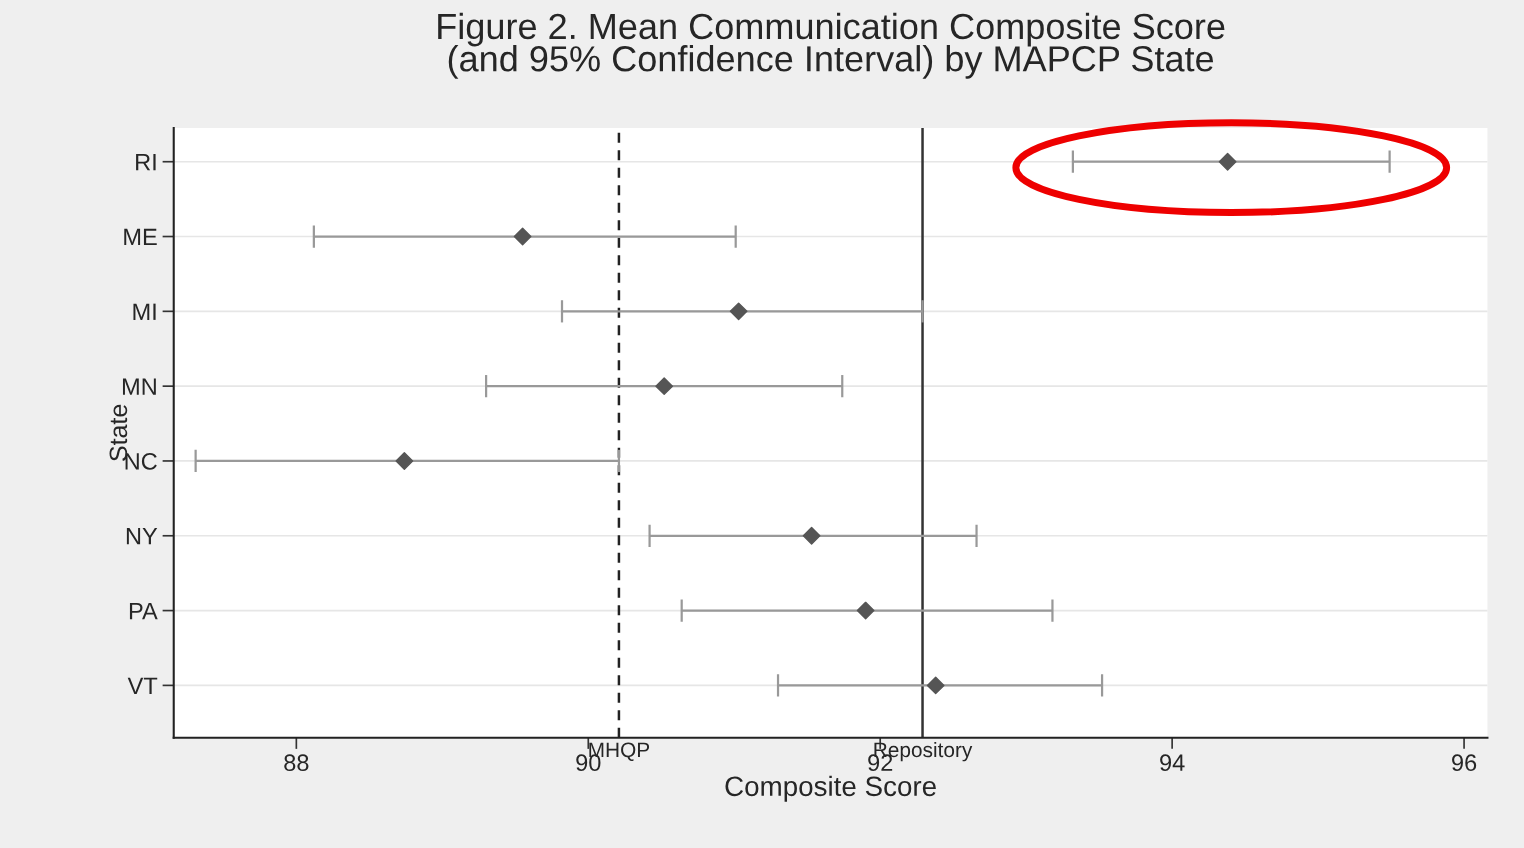 The width and height of the screenshot is (1524, 848). Describe the element at coordinates (831, 45) in the screenshot. I see `chart-title: Figure 2. Mean Communication Composite Score (and 95% Confidence Interval) by MAPCP State` at that location.